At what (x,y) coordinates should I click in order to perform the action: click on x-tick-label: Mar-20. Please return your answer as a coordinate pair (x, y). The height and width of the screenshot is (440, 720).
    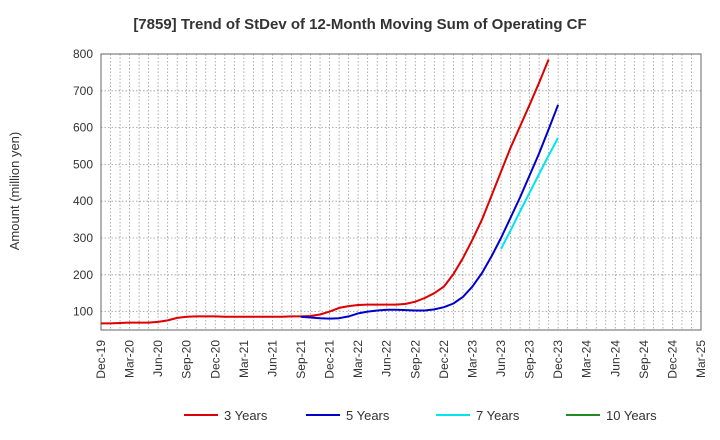
    Looking at the image, I should click on (130, 359).